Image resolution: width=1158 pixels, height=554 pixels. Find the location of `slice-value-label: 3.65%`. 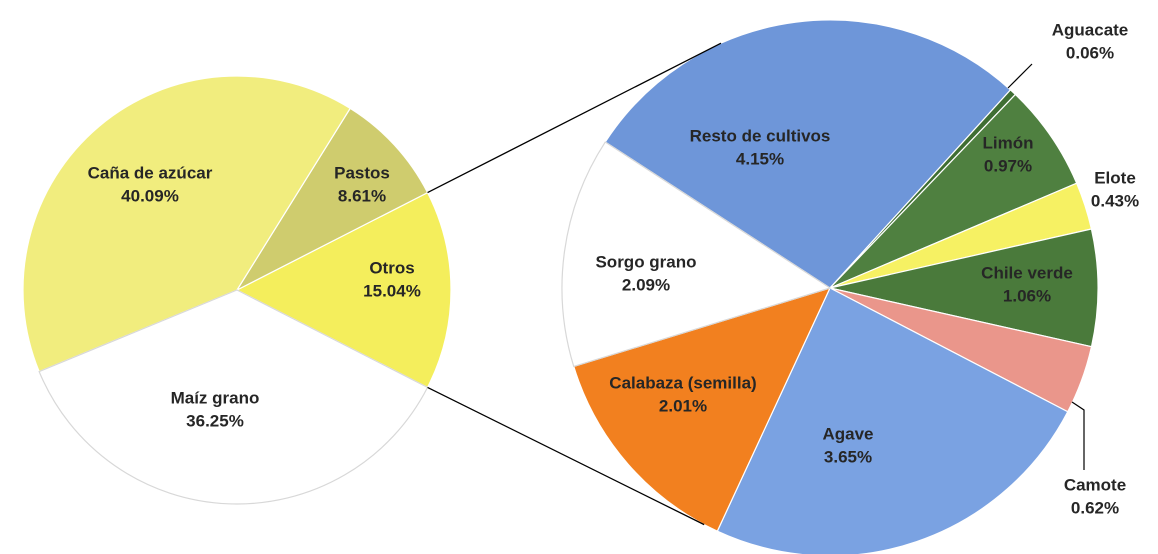

slice-value-label: 3.65% is located at coordinates (848, 456).